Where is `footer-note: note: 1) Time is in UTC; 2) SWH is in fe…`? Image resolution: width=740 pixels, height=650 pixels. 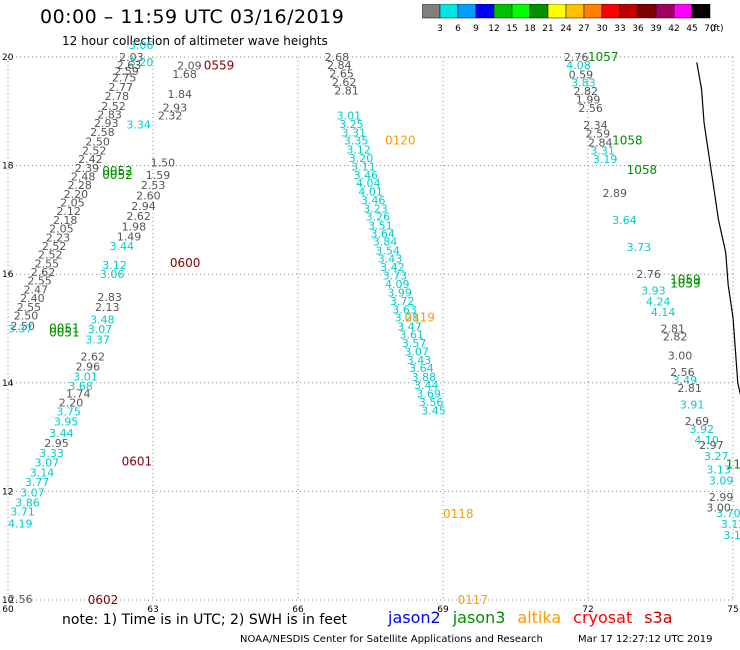
footer-note: note: 1) Time is in UTC; 2) SWH is in fe… is located at coordinates (205, 620).